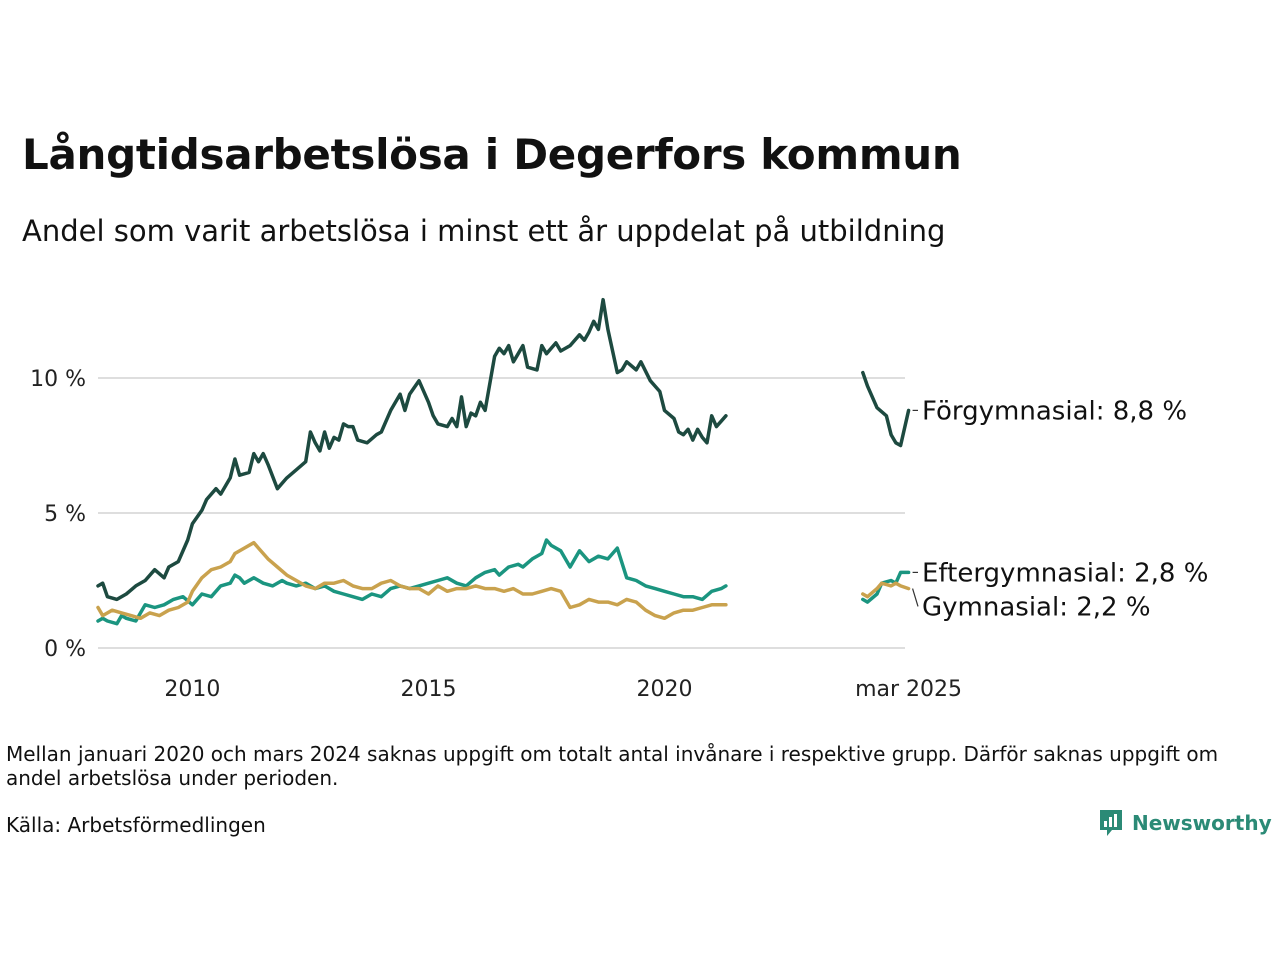 This screenshot has width=1280, height=960. What do you see at coordinates (1202, 823) in the screenshot?
I see `brand-name: Newsworthy` at bounding box center [1202, 823].